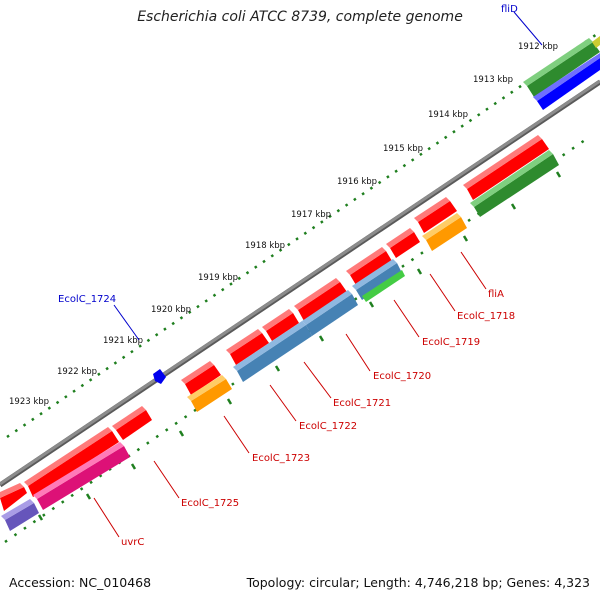  What do you see at coordinates (572, 582) in the screenshot?
I see `genes-value: 4,323` at bounding box center [572, 582].